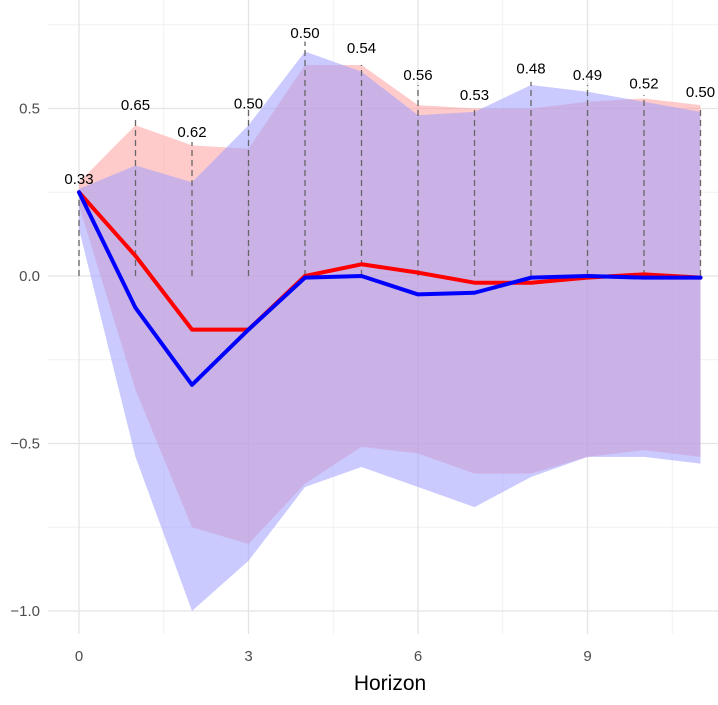 The image size is (718, 705). Describe the element at coordinates (333, 656) in the screenshot. I see `x-tick-labels: 0 3 6 9` at that location.